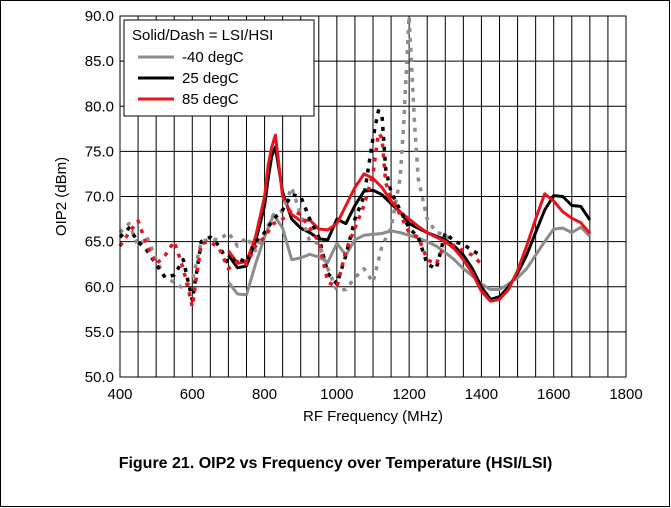  What do you see at coordinates (409, 255) in the screenshot?
I see `series-line-solid` at bounding box center [409, 255].